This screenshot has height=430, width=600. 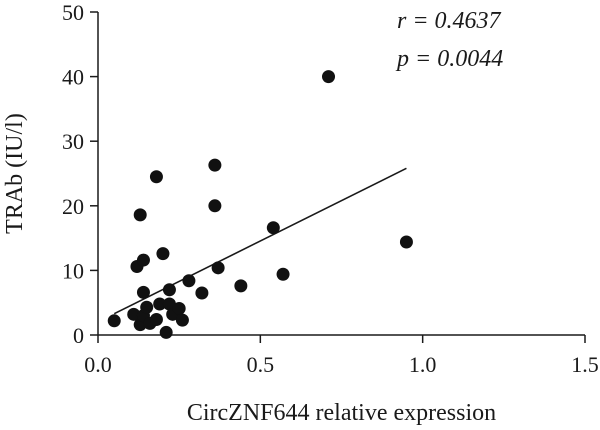 I want to click on x-tick-label: 1.0, so click(x=423, y=364).